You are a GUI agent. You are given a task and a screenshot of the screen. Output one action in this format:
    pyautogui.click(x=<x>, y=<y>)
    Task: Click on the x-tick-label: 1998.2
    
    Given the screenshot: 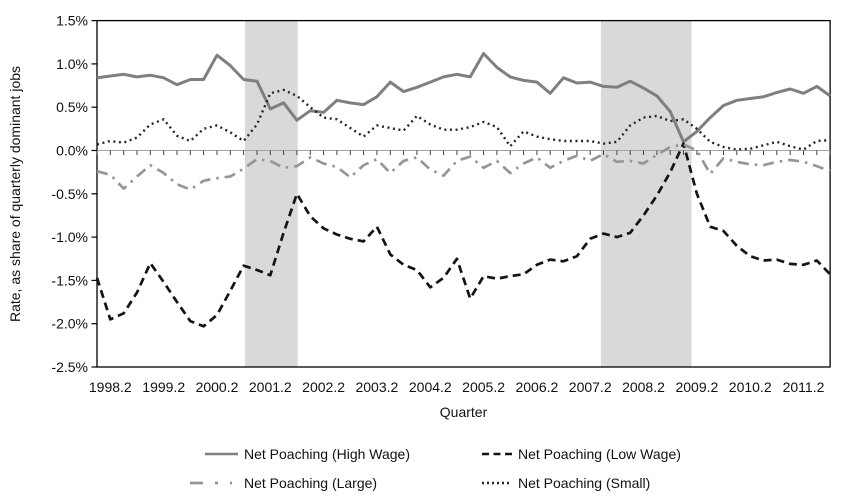 What is the action you would take?
    pyautogui.click(x=110, y=387)
    